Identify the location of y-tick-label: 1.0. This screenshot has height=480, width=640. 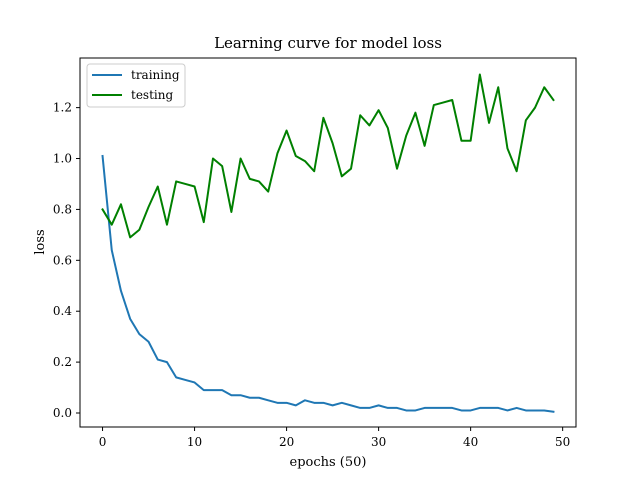
(62, 159).